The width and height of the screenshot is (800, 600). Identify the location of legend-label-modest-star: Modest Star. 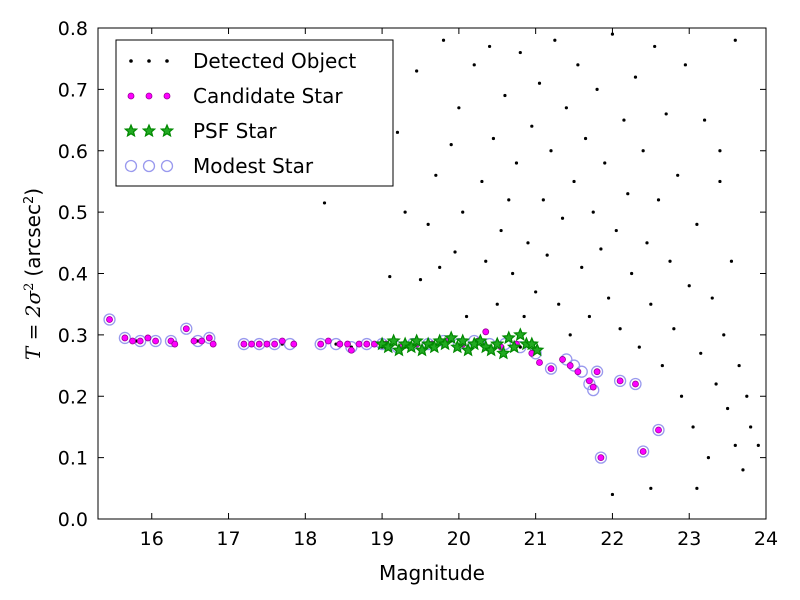
(253, 166).